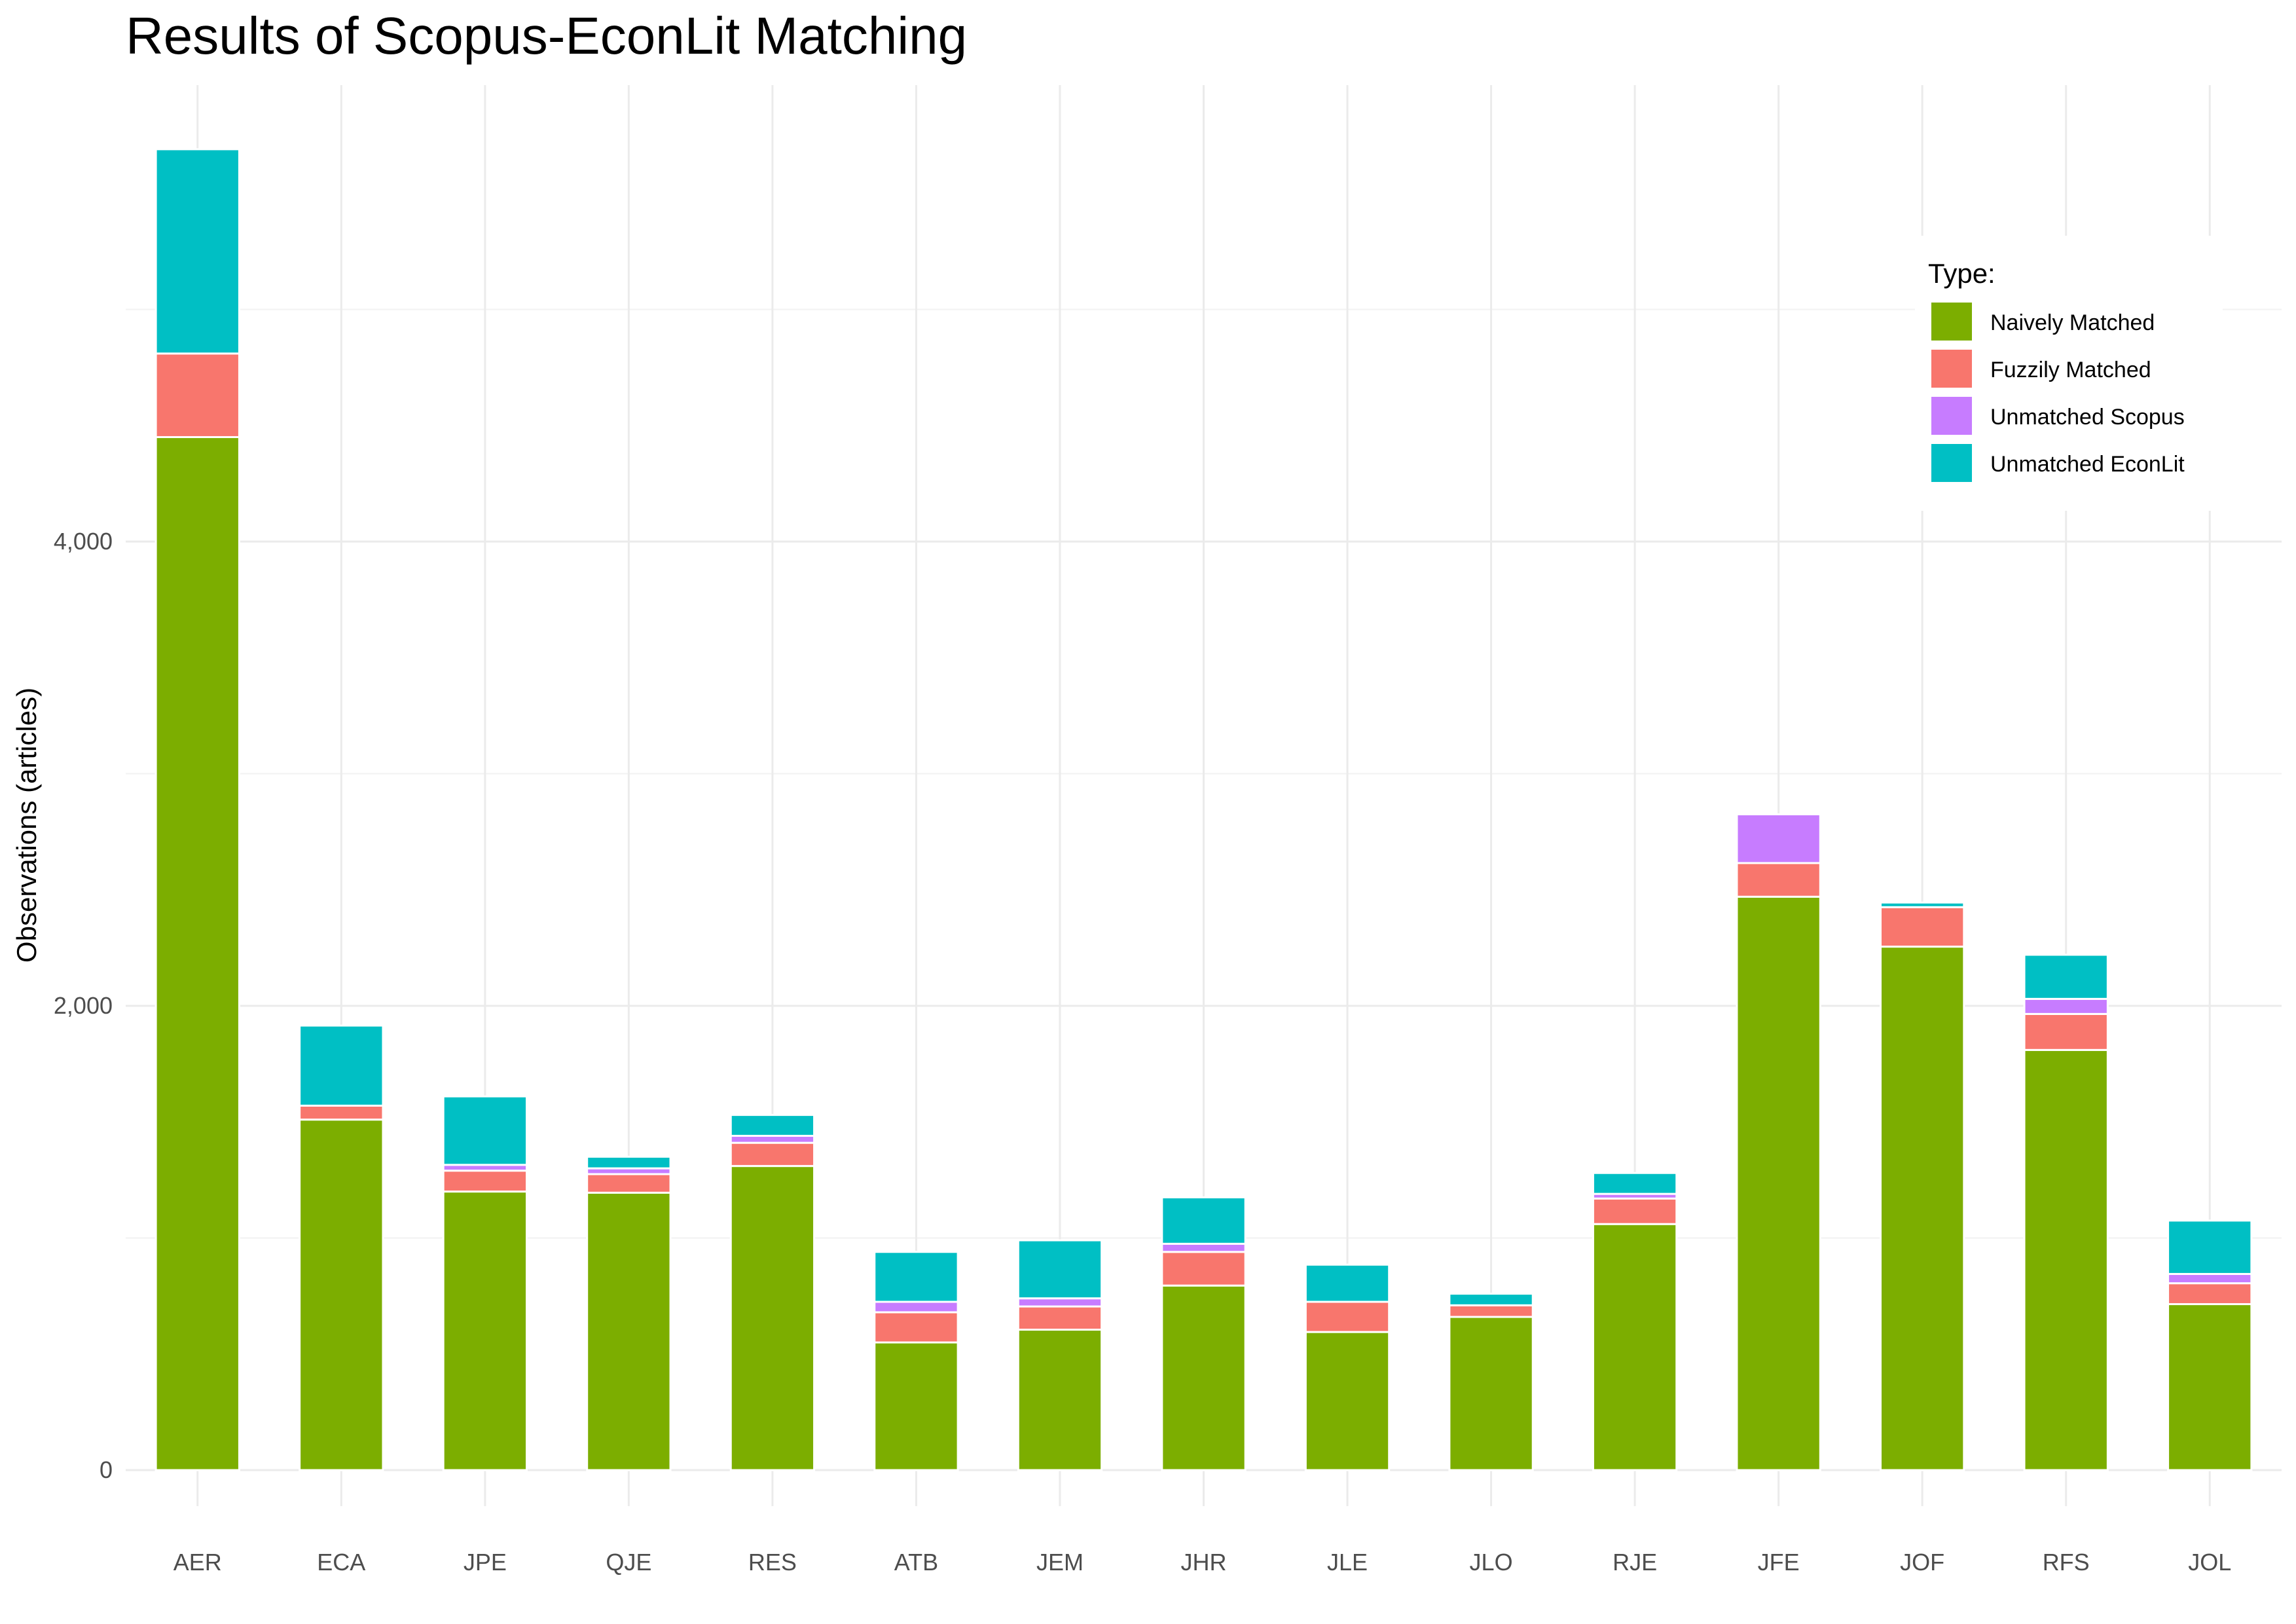 This screenshot has width=2296, height=1624. Describe the element at coordinates (546, 36) in the screenshot. I see `chart-title: Results of Scopus-EconLit Matching` at that location.